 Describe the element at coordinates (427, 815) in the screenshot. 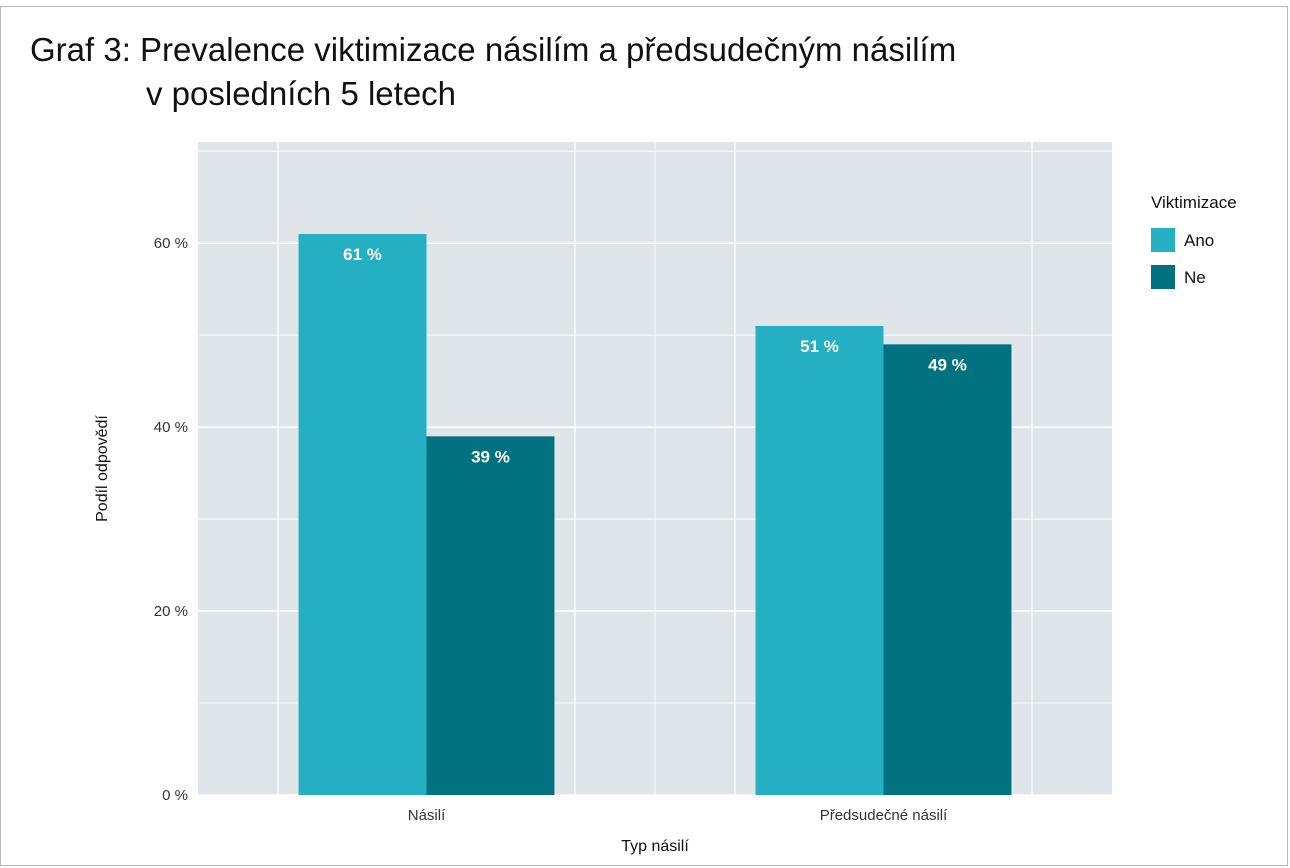

I see `x-tick-label: Násilí` at that location.